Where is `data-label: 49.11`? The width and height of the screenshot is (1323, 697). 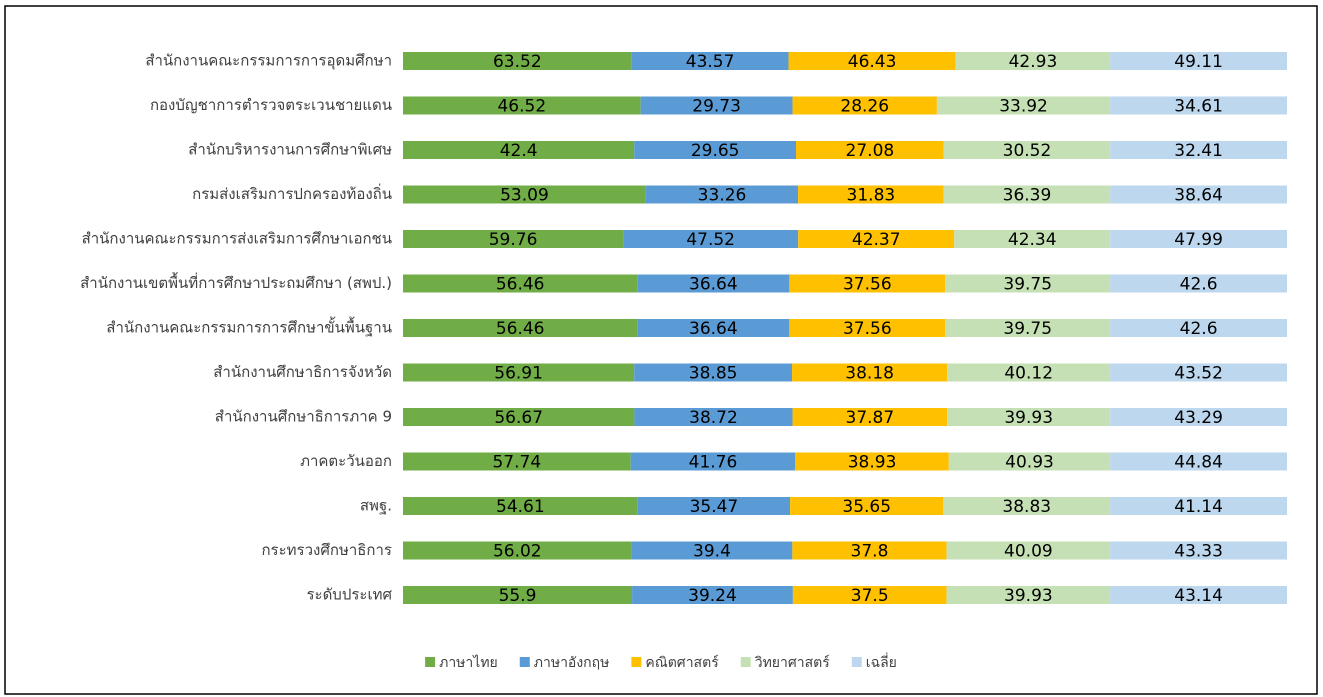
data-label: 49.11 is located at coordinates (1198, 62).